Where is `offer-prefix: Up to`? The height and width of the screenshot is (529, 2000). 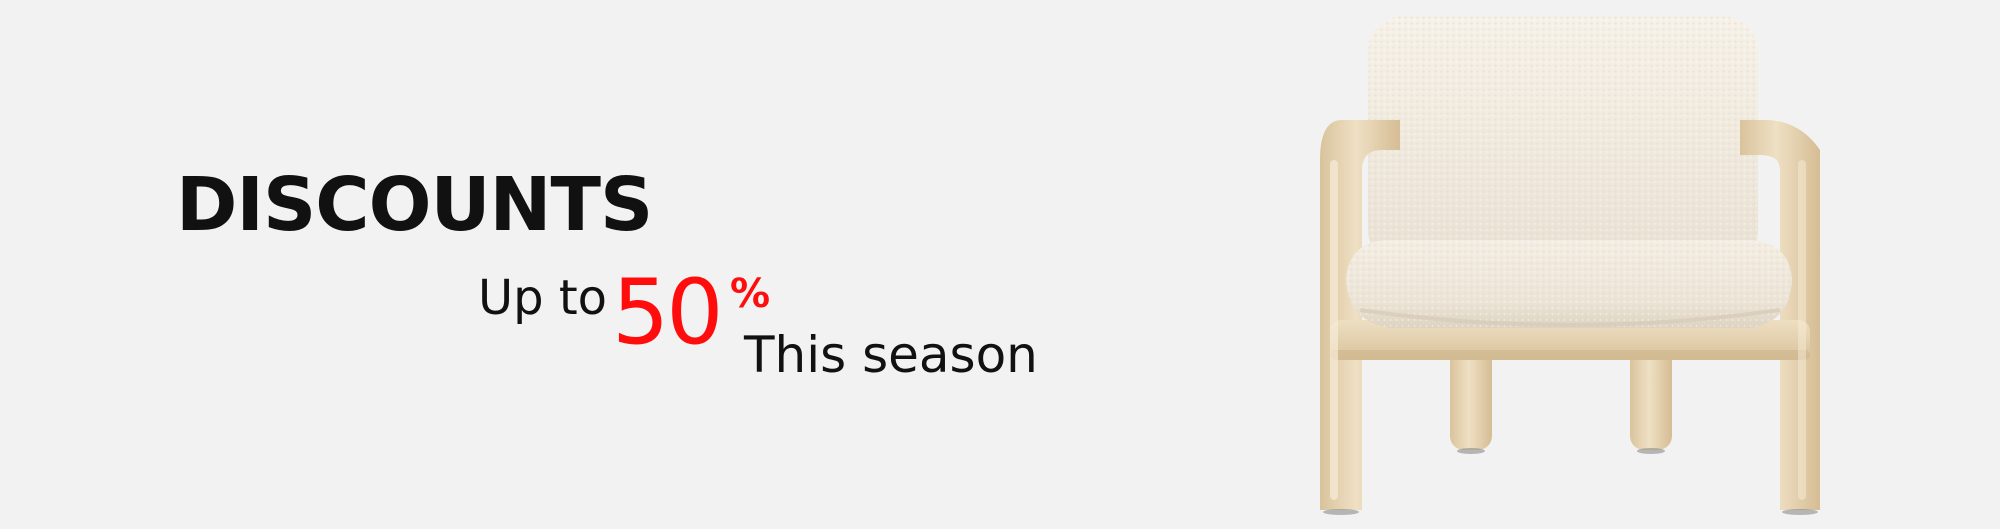 offer-prefix: Up to is located at coordinates (543, 298).